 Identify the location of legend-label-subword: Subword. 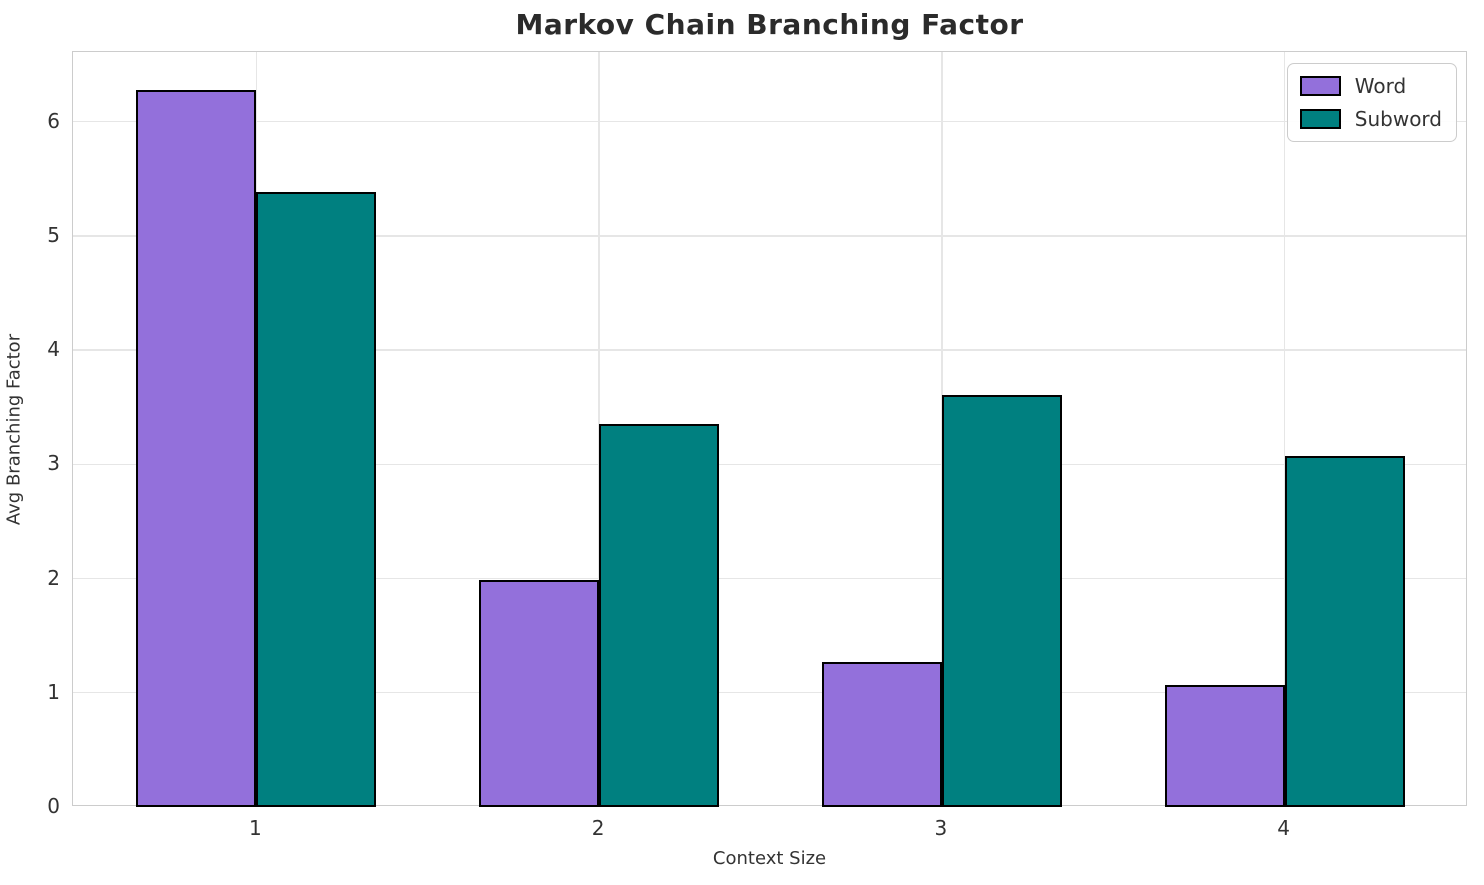
(1398, 119).